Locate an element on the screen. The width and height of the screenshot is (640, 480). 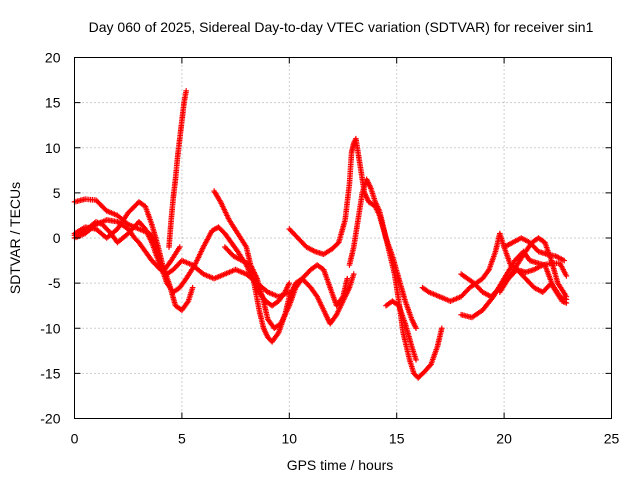
series-spike-5h is located at coordinates (177, 169).